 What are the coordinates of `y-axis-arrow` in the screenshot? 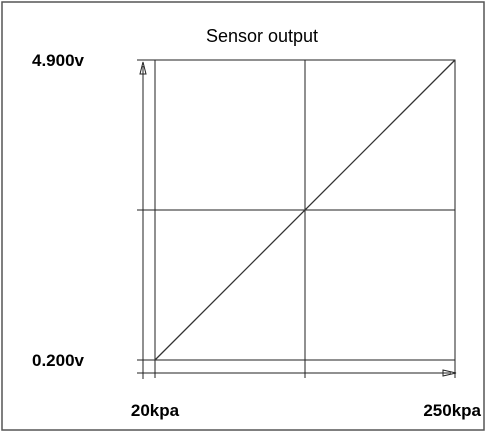 It's located at (143, 68).